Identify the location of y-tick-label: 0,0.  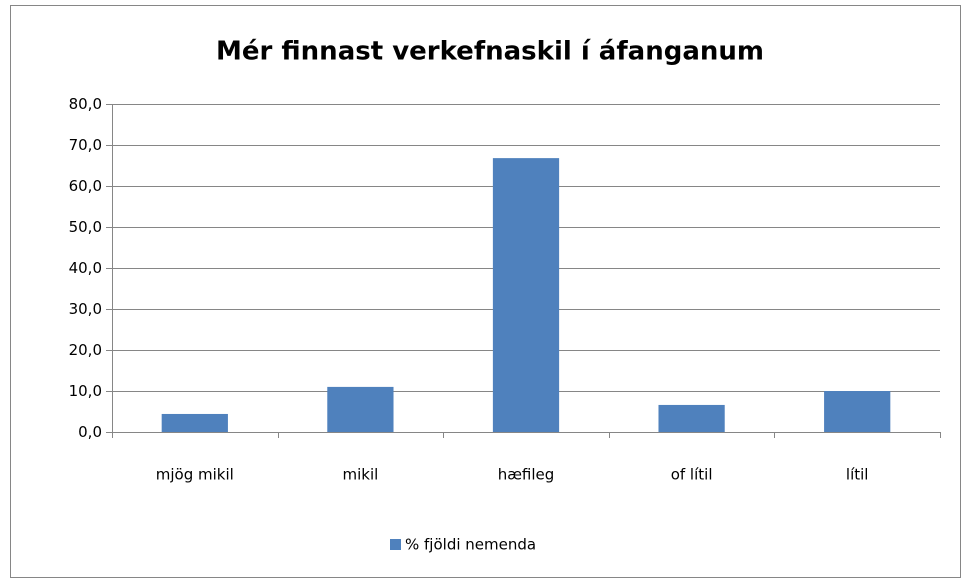
(90, 432).